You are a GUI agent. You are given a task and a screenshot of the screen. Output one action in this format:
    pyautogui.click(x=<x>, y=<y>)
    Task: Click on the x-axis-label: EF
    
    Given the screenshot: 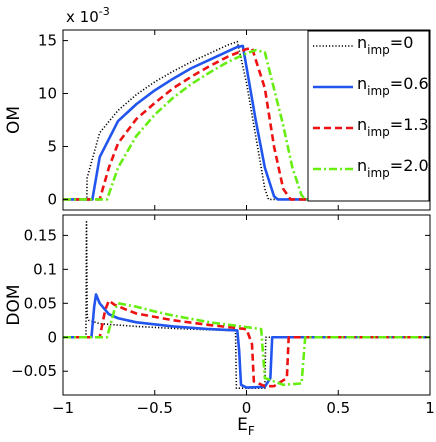 What is the action you would take?
    pyautogui.click(x=246, y=426)
    